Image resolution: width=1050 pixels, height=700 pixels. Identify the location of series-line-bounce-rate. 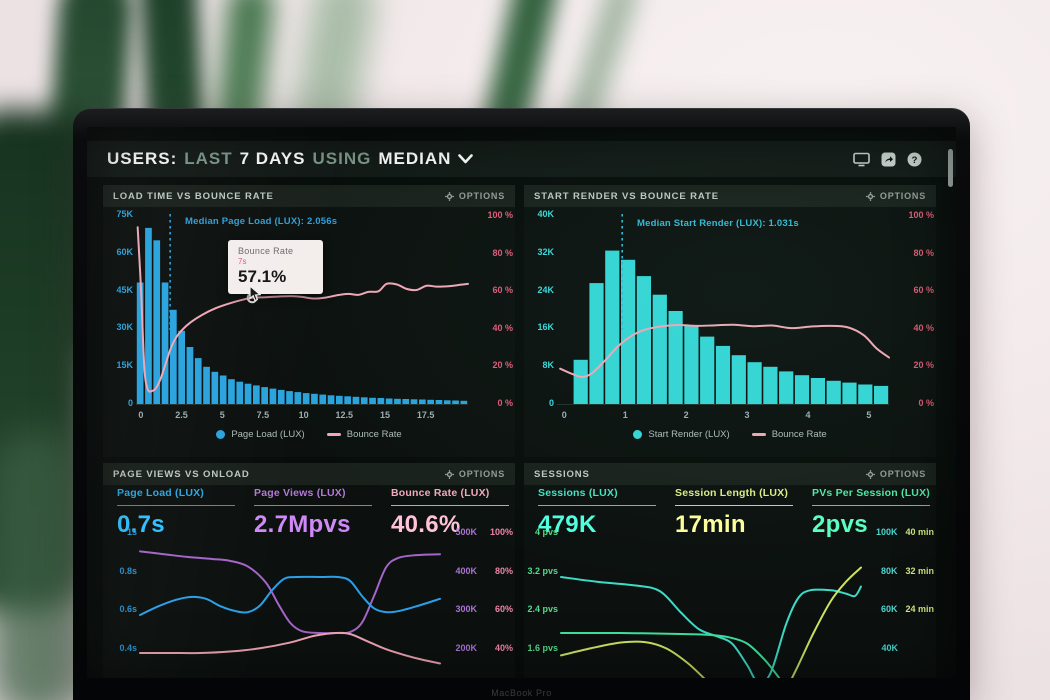
(290, 648).